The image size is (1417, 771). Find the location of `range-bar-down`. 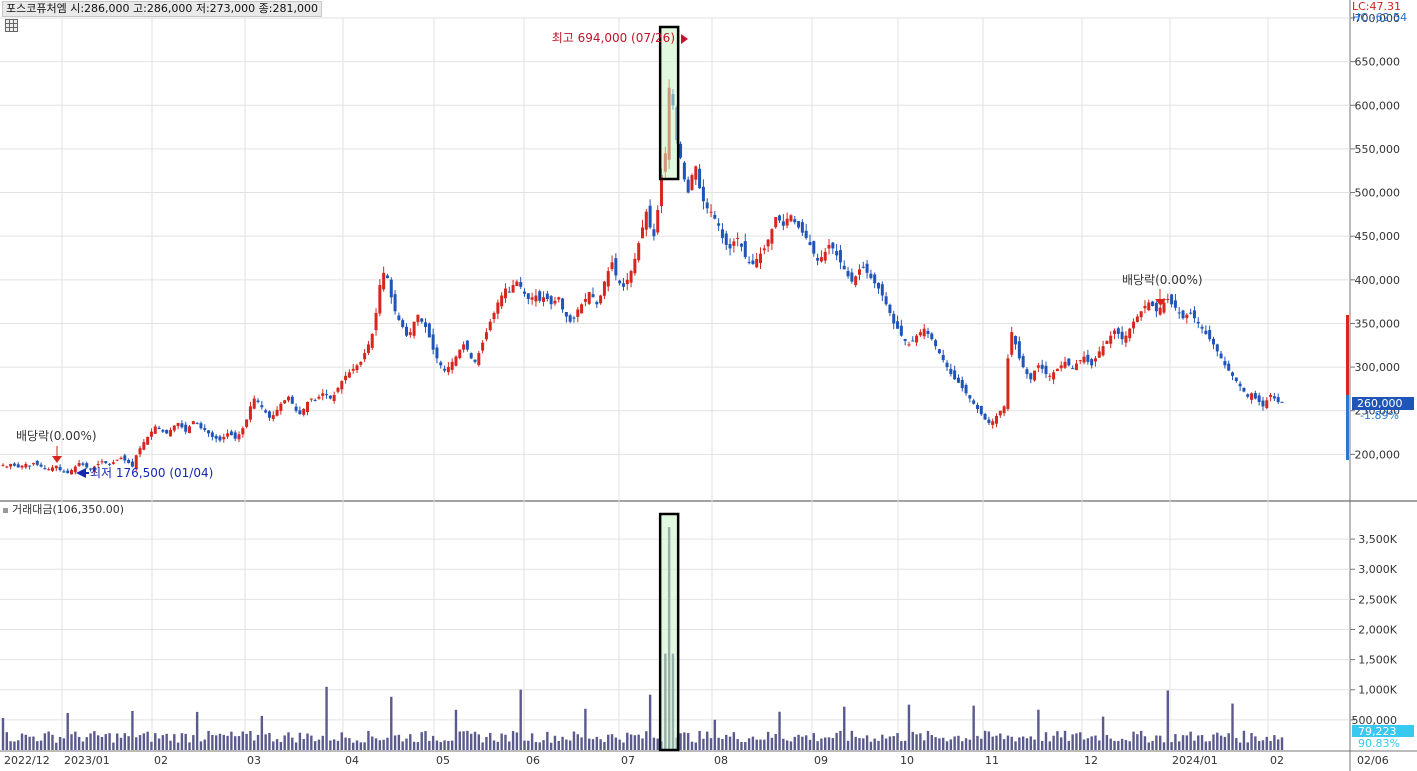

range-bar-down is located at coordinates (1347, 427).